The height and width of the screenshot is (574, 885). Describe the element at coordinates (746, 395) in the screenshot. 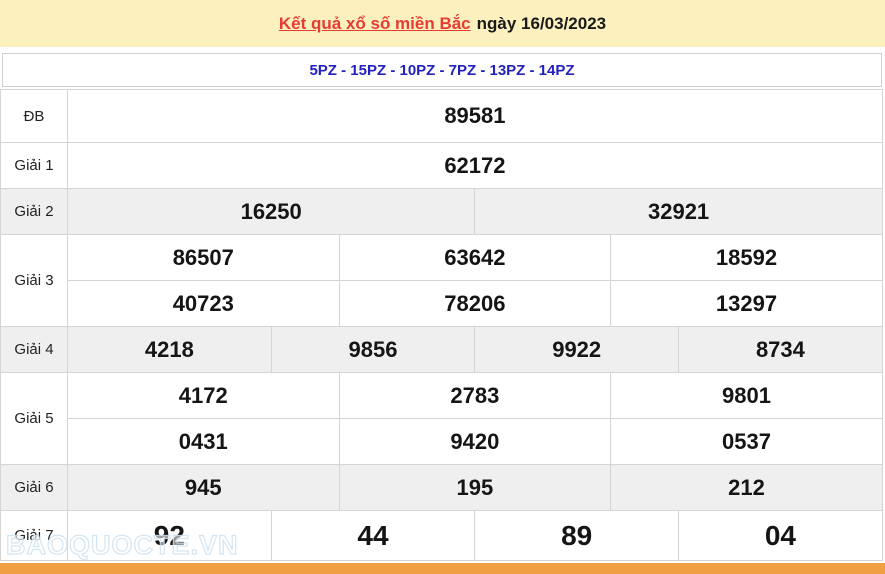

I see `prize-number: 9801` at that location.